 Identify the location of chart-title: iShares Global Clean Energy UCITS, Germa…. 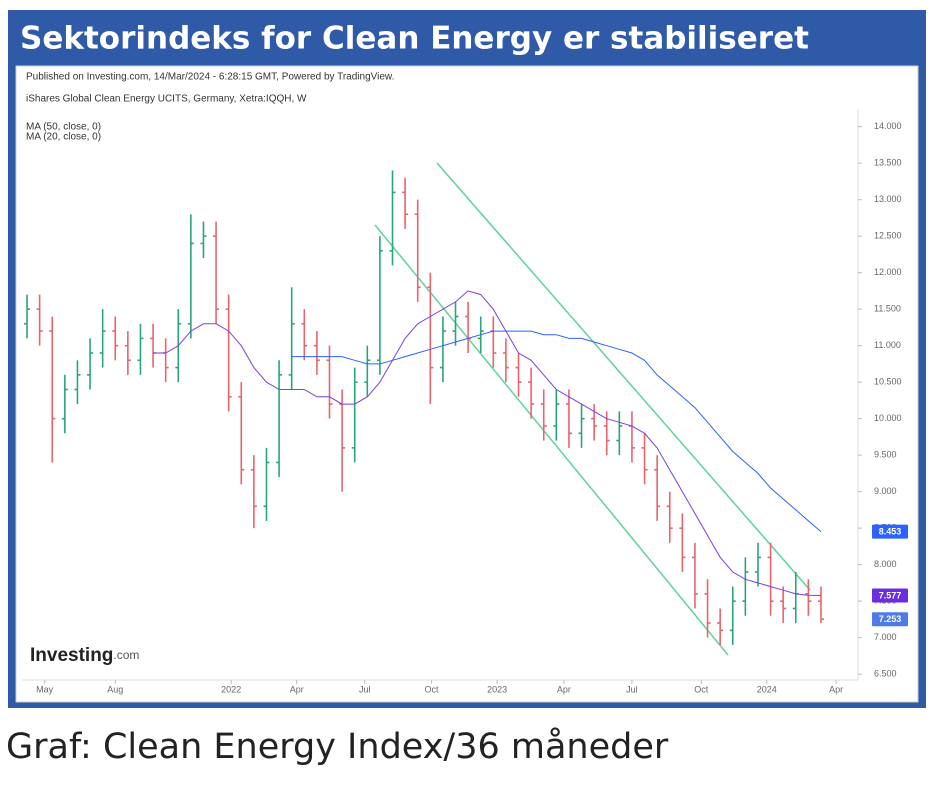
(166, 99).